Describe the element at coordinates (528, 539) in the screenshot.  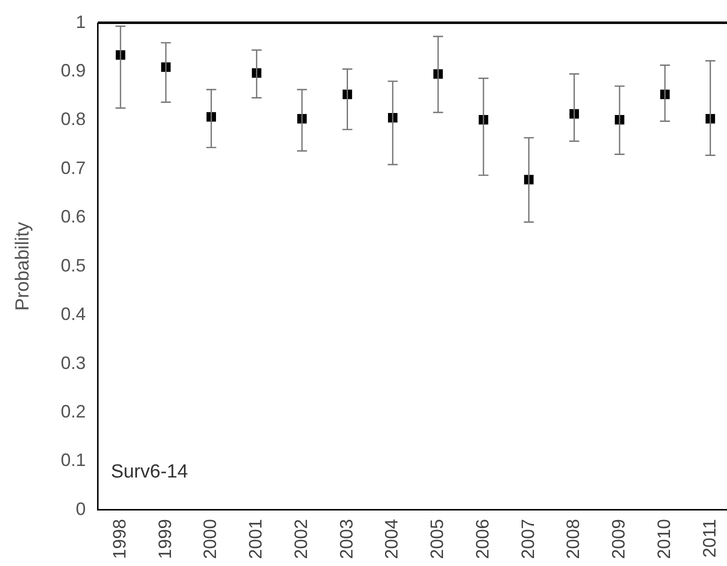
I see `x-tick-label: 2007` at that location.